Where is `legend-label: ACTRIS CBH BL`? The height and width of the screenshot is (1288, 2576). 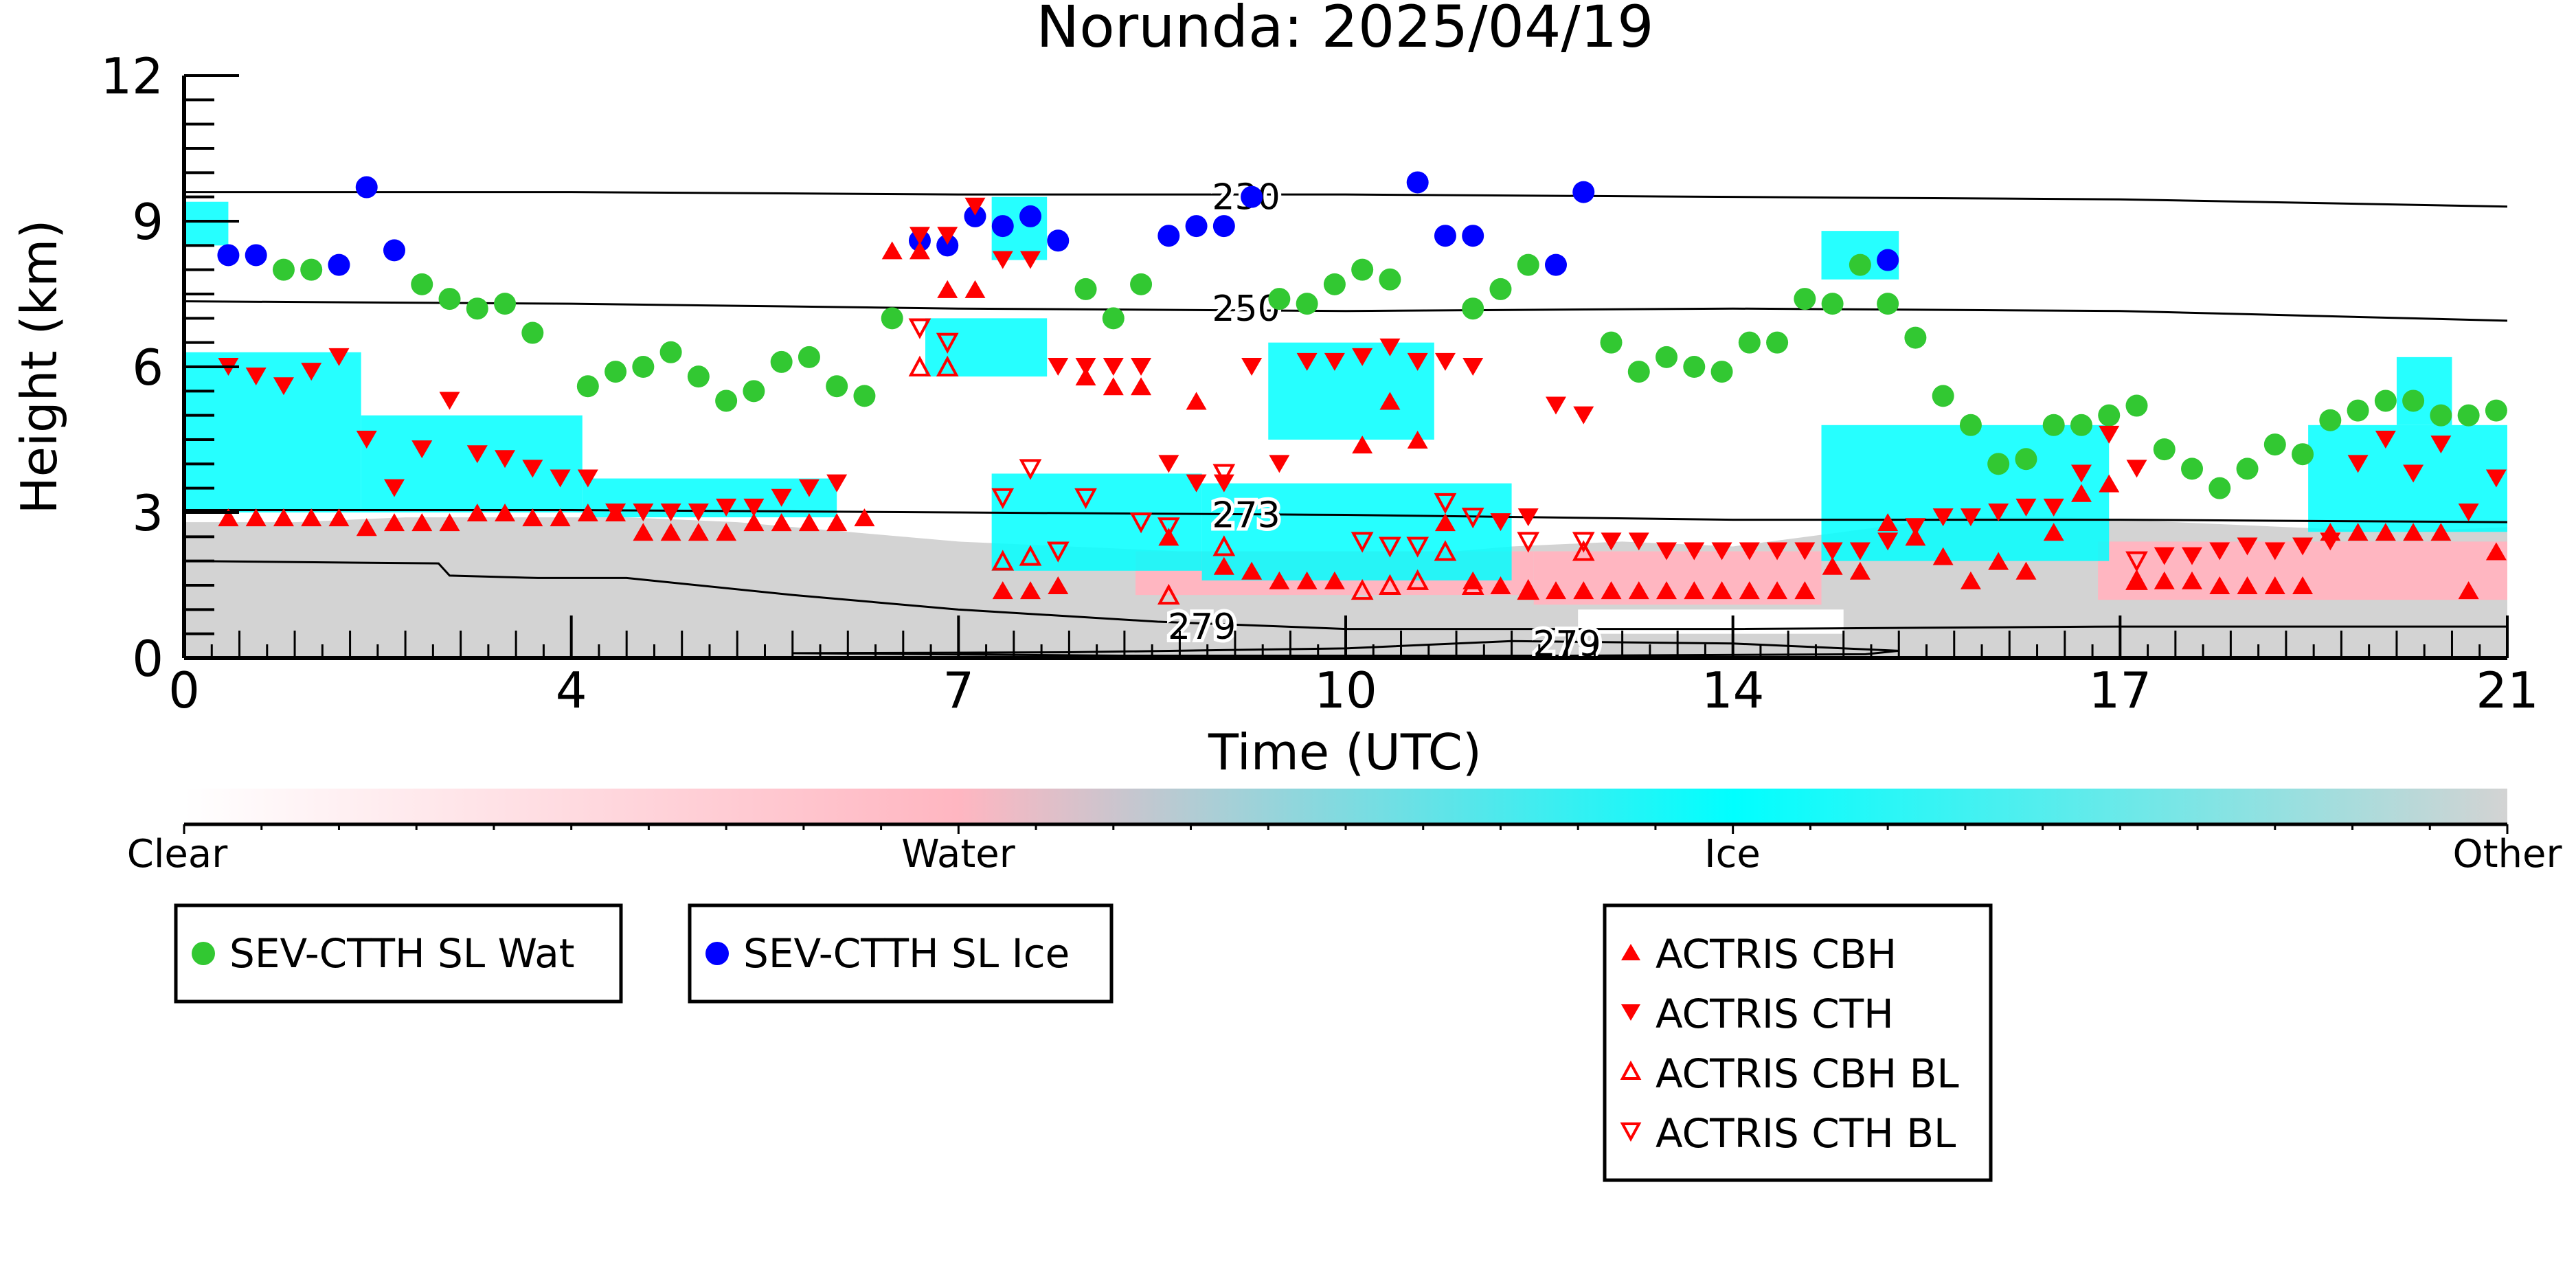 legend-label: ACTRIS CBH BL is located at coordinates (1807, 1073).